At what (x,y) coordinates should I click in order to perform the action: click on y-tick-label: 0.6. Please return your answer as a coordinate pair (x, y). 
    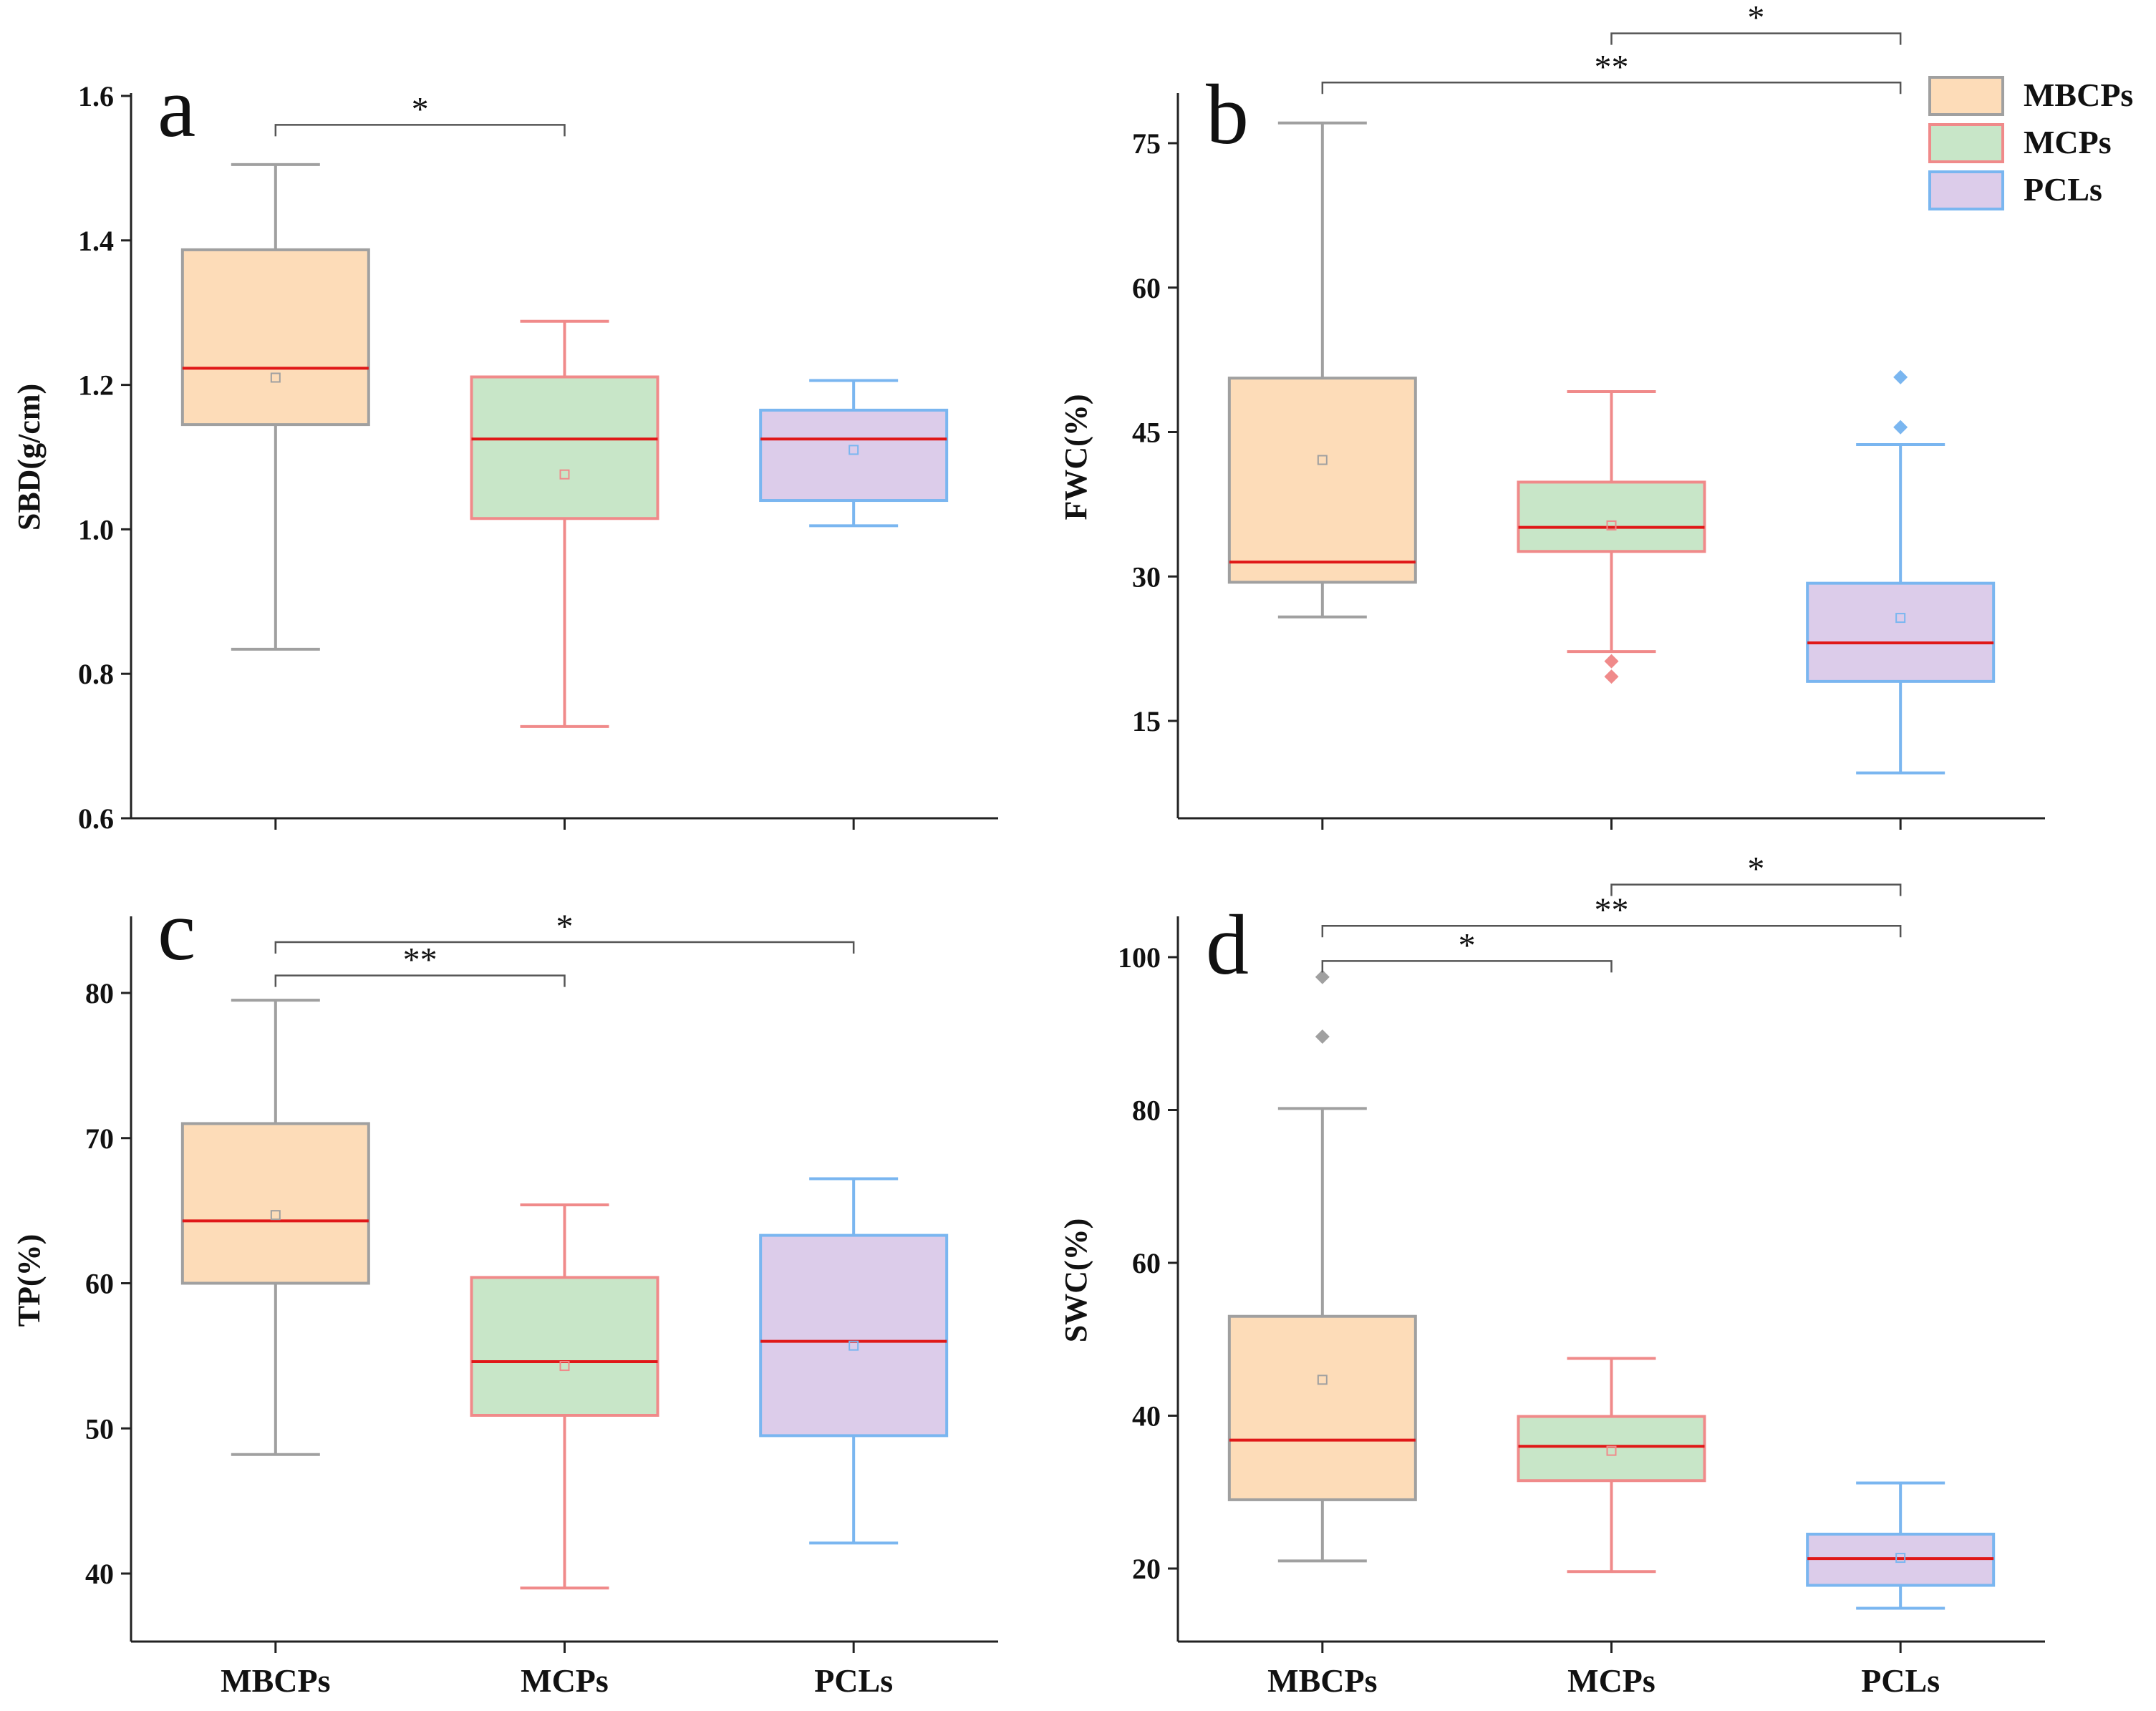
    Looking at the image, I should click on (96, 819).